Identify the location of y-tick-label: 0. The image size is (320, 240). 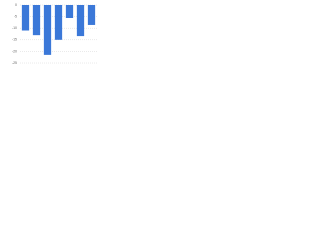
(16, 5).